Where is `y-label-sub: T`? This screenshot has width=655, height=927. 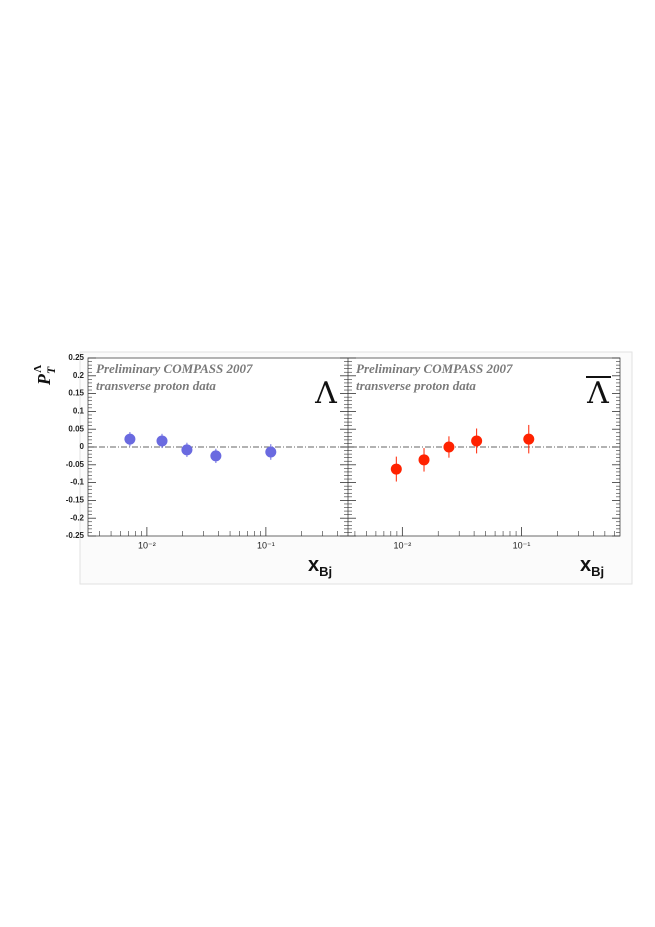
y-label-sub: T is located at coordinates (51, 370).